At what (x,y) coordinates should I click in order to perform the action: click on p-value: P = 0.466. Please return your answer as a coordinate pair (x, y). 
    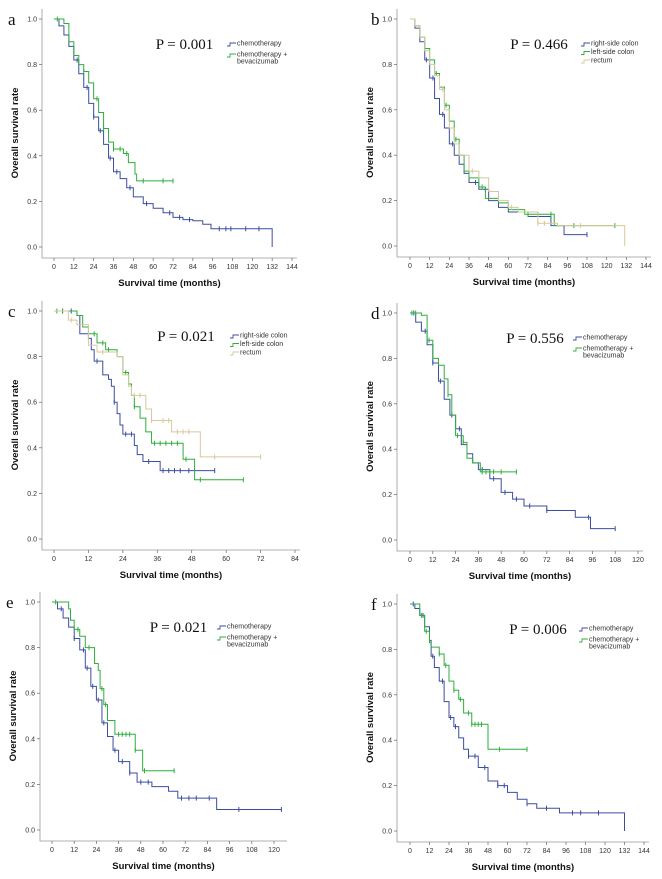
    Looking at the image, I should click on (539, 45).